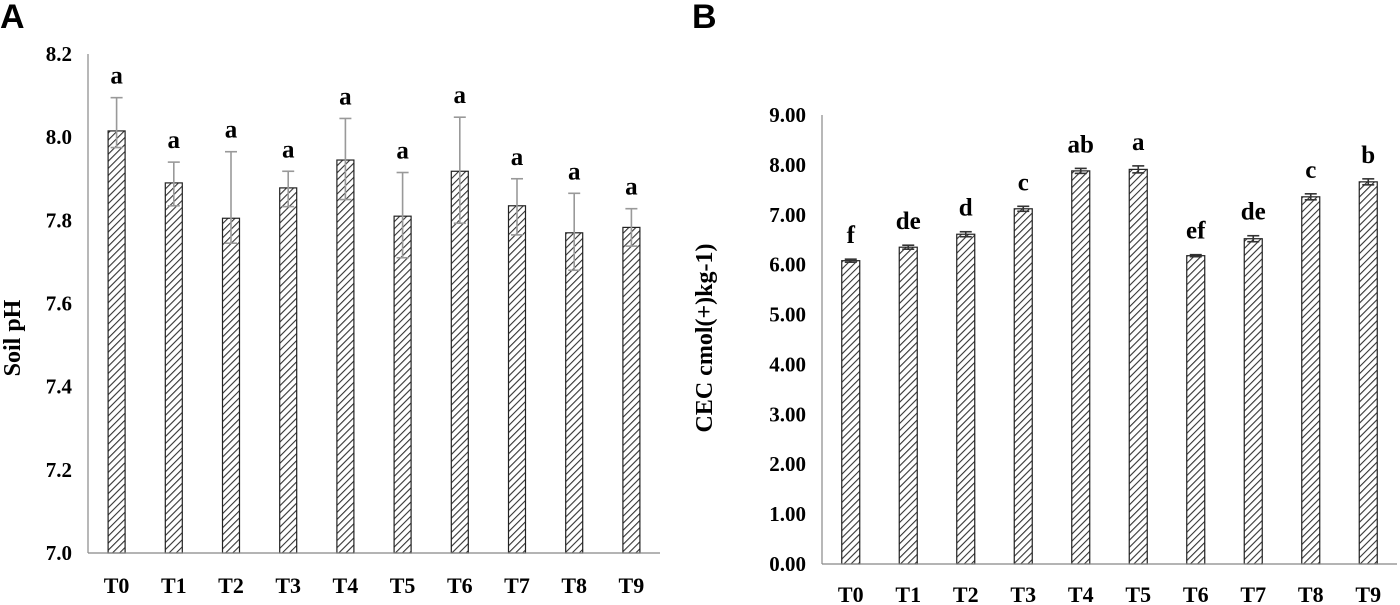  What do you see at coordinates (1109, 593) in the screenshot?
I see `x-tick-labels-b: T0 T1 T2 T3 T4 T5 T6 T7 T8 T9` at bounding box center [1109, 593].